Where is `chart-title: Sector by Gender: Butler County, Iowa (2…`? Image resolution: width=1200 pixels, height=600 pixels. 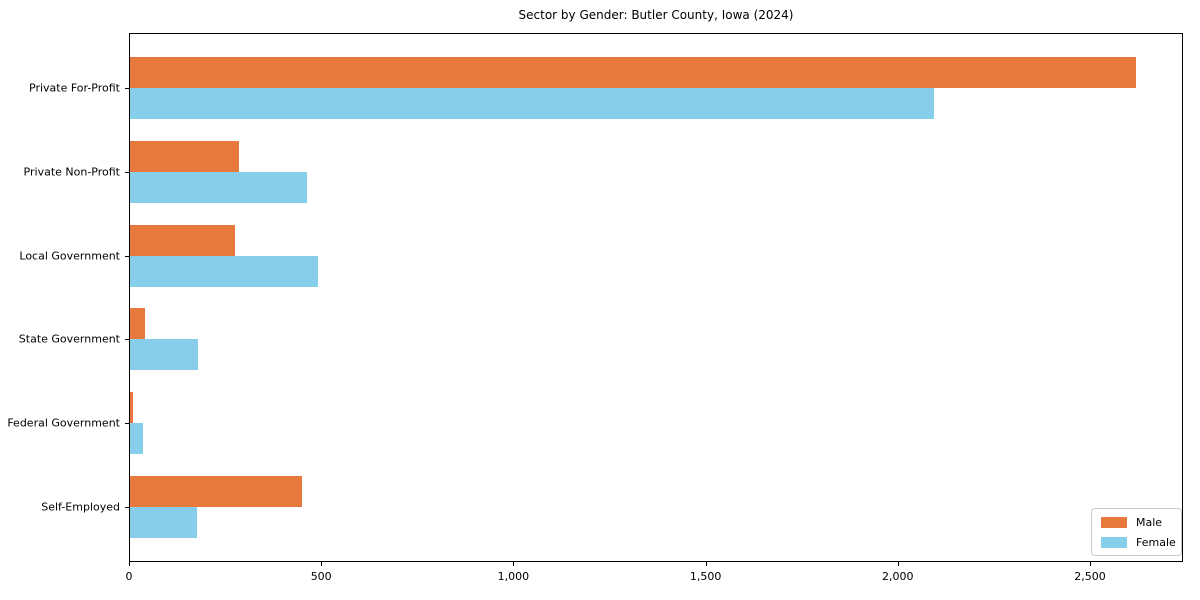 chart-title: Sector by Gender: Butler County, Iowa (2… is located at coordinates (656, 15).